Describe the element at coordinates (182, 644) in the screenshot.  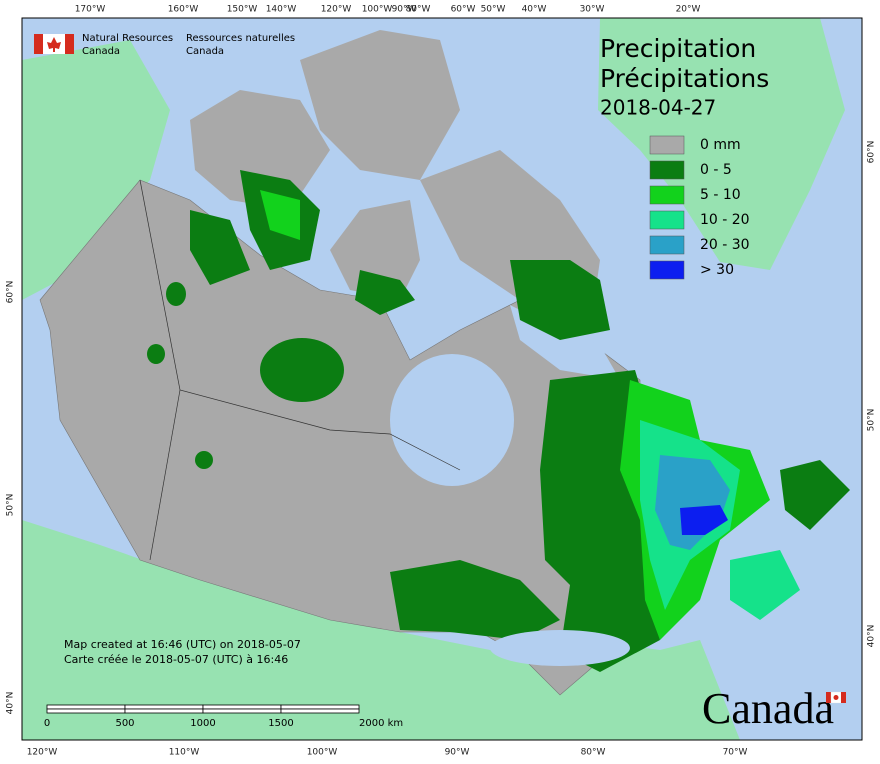
I see `created-en: Map created at 16:46 (UTC) on 2018-05-07` at that location.